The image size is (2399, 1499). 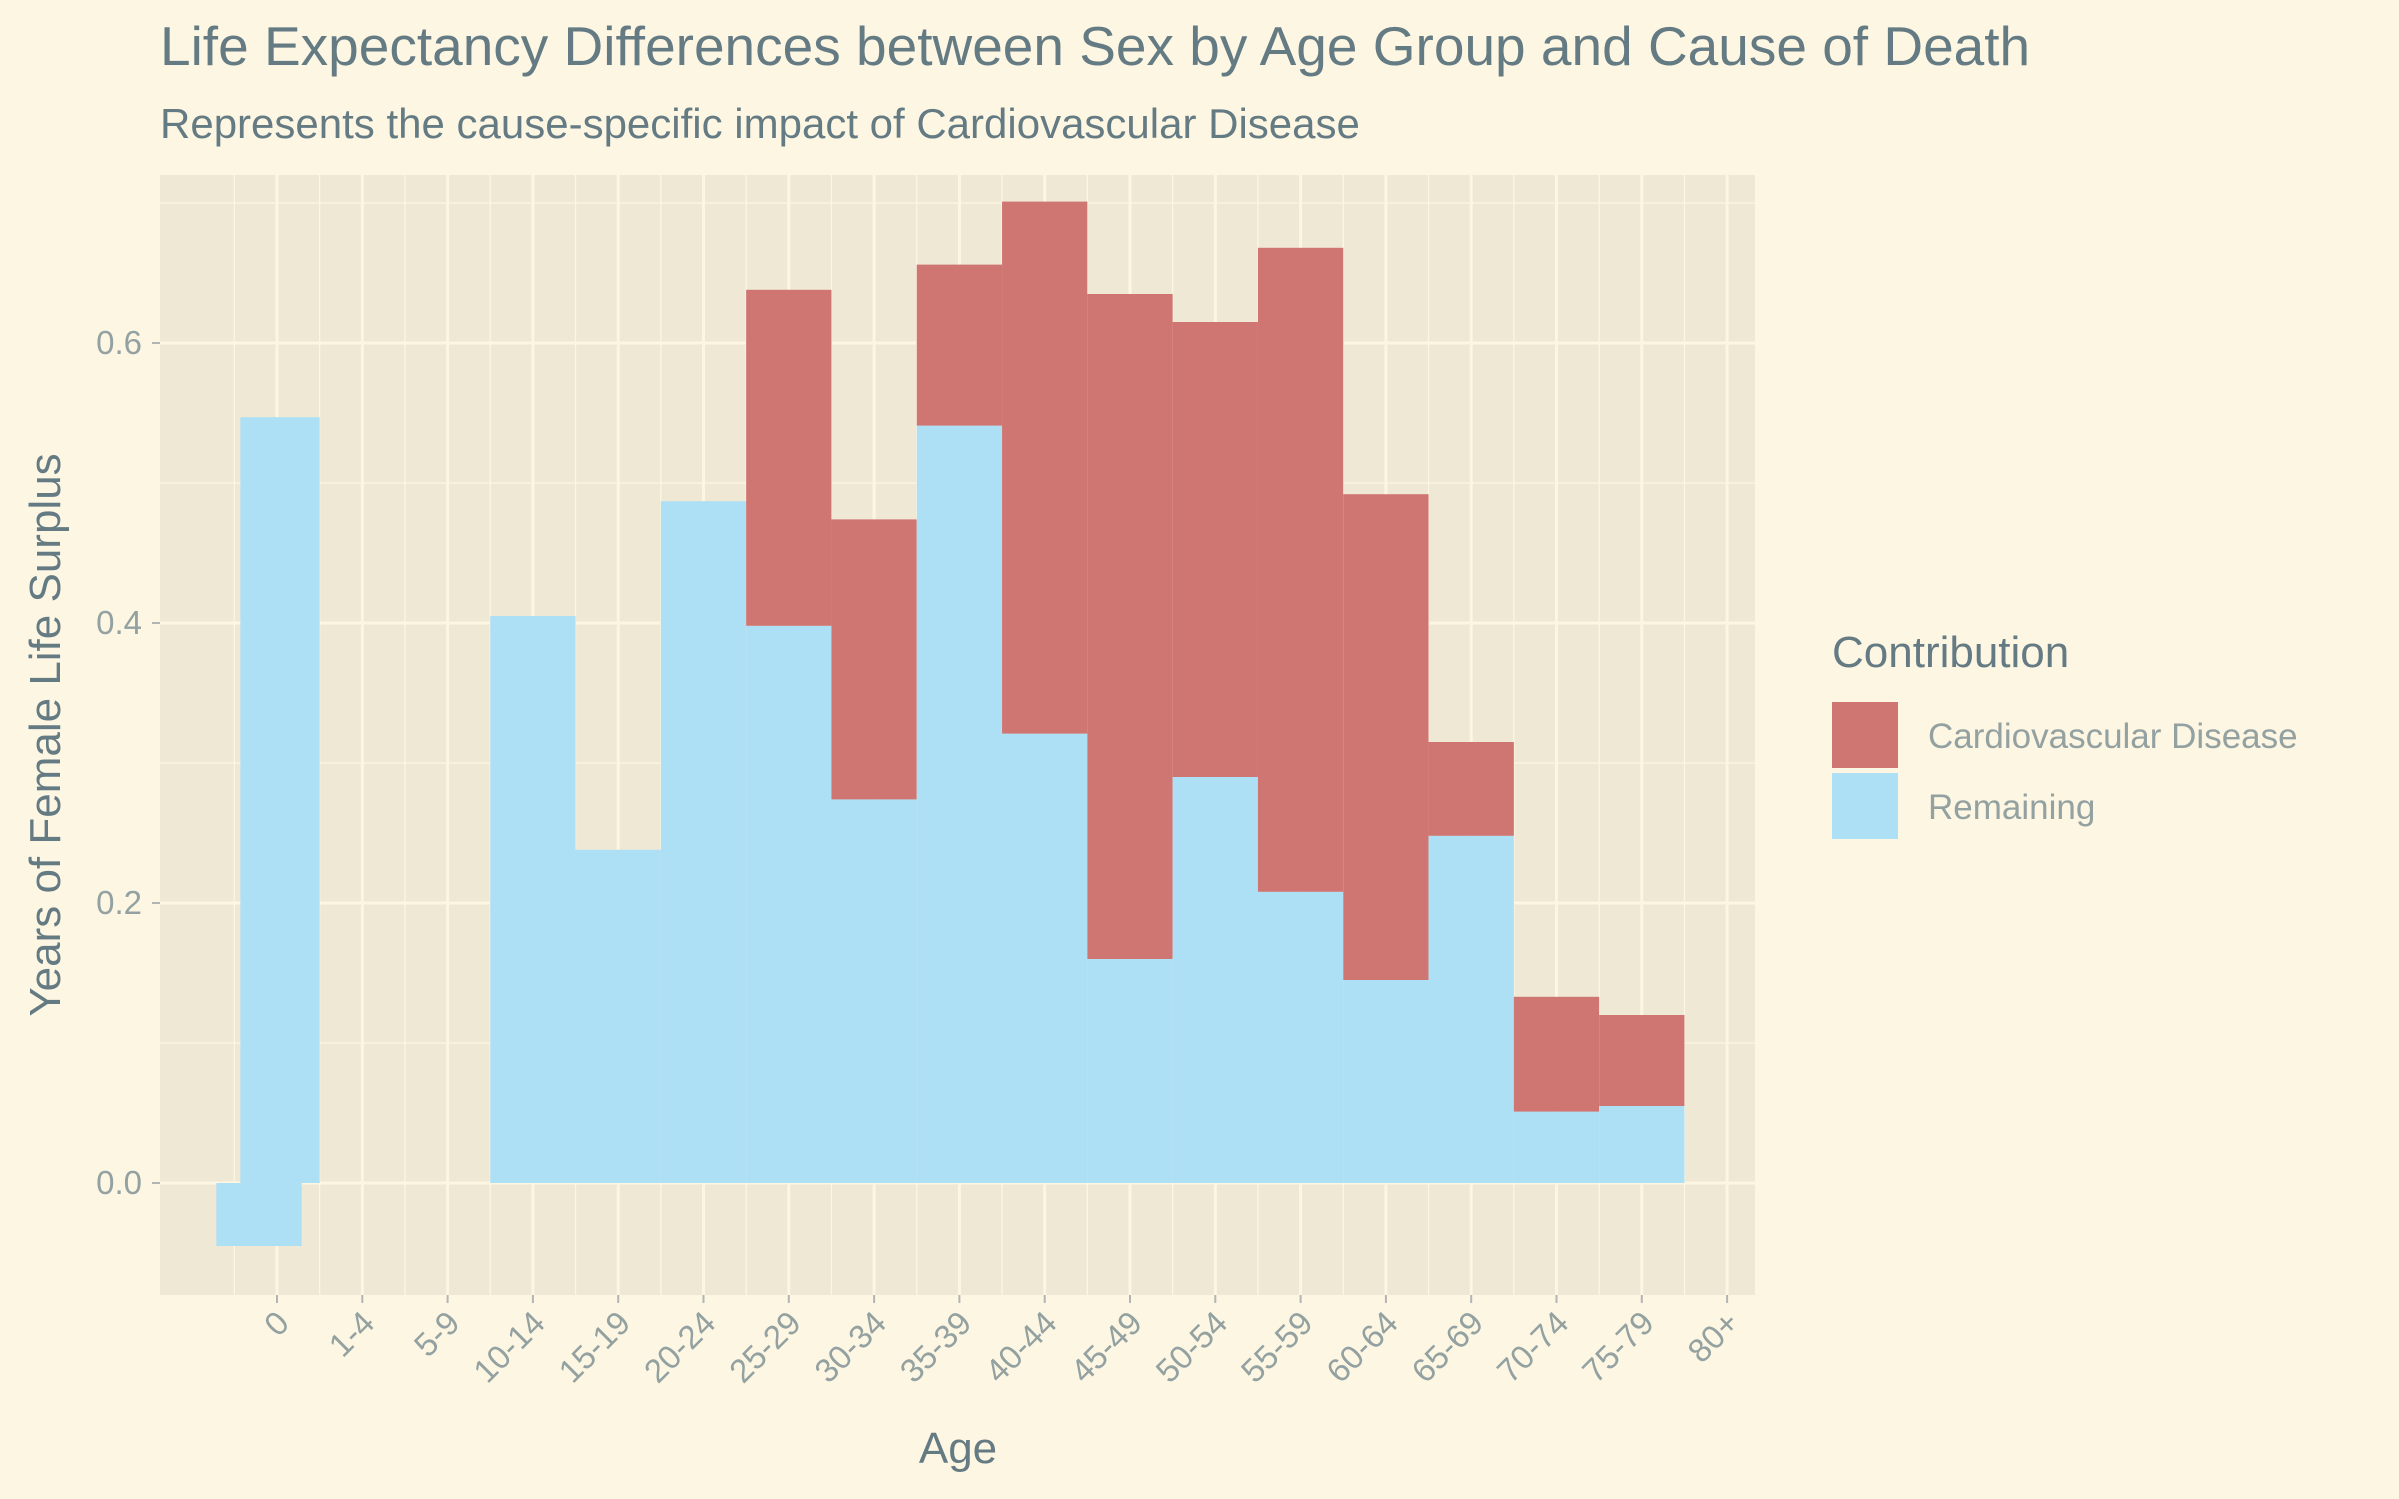 What do you see at coordinates (1533, 1347) in the screenshot?
I see `x-tick-label: 70-74` at bounding box center [1533, 1347].